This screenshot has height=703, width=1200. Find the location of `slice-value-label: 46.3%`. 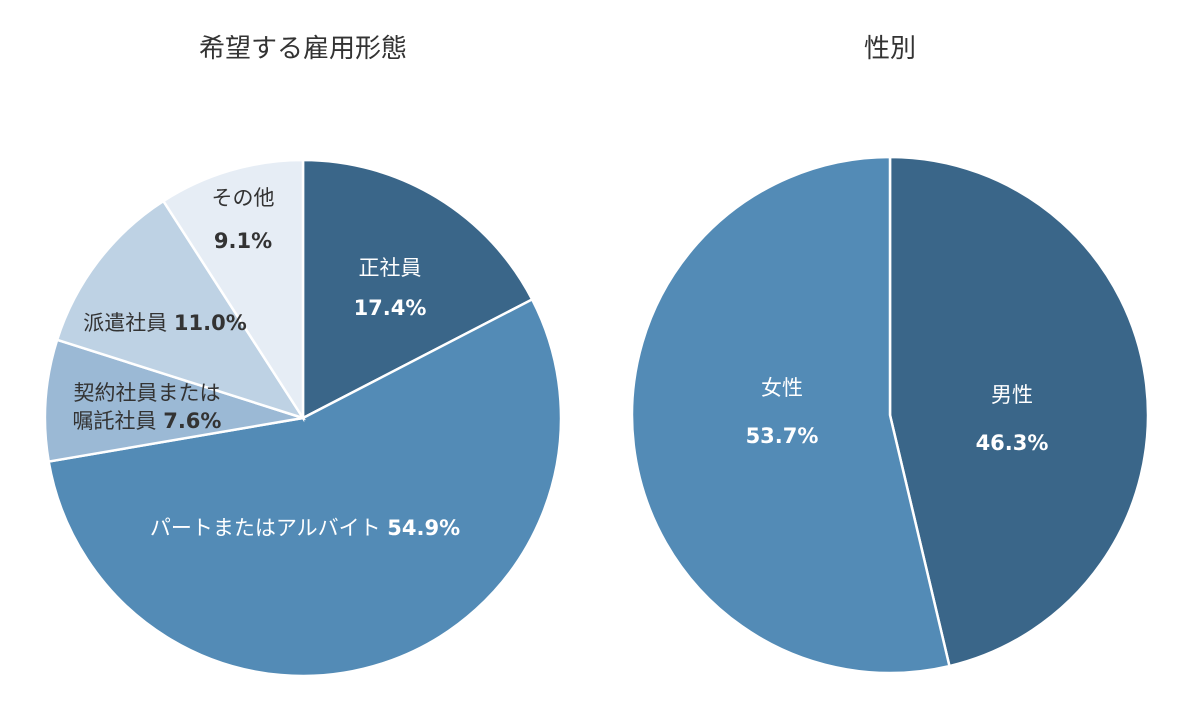

slice-value-label: 46.3% is located at coordinates (1012, 443).